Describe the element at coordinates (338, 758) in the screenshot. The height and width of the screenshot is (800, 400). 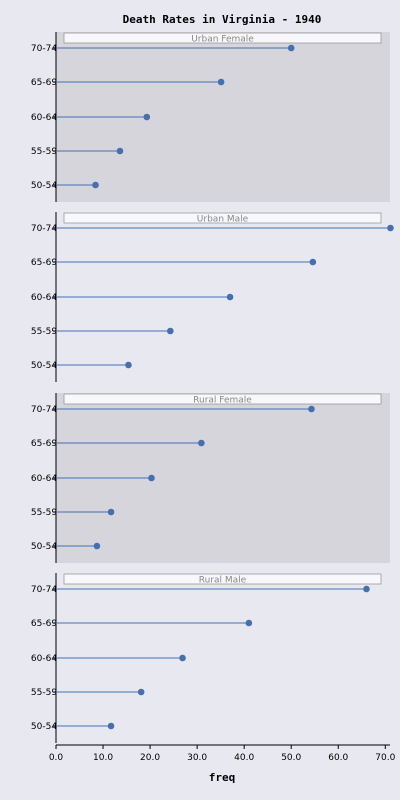
I see `x-tick-label: 60.0` at that location.